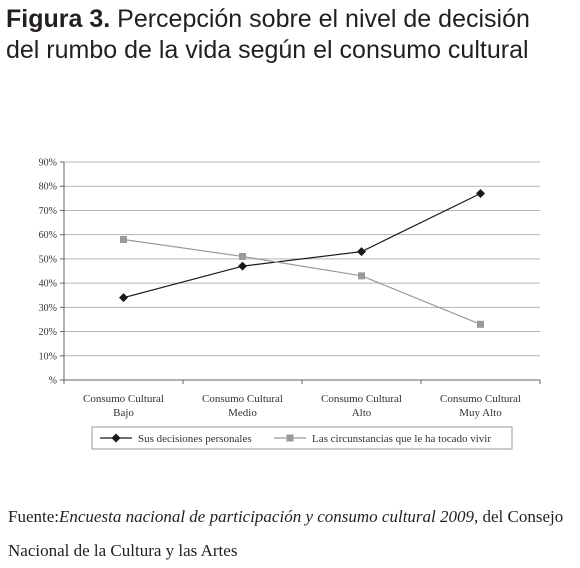 The height and width of the screenshot is (568, 580). I want to click on y-tick-label: 80%, so click(48, 187).